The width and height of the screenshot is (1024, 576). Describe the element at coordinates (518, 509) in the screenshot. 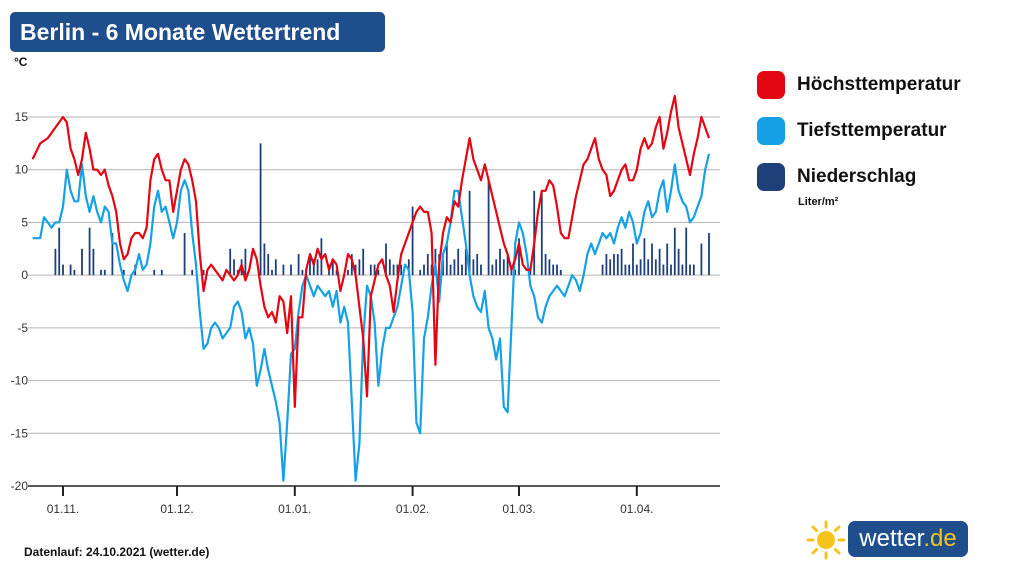

I see `x-tick-label: 01.03.` at that location.